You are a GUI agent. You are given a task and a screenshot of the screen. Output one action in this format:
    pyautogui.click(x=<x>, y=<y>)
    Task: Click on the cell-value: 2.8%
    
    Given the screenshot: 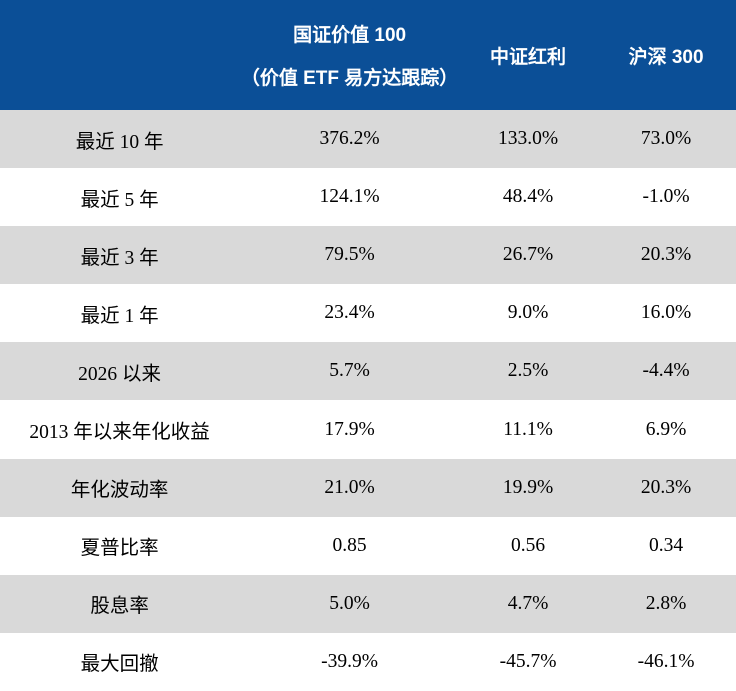 What is the action you would take?
    pyautogui.click(x=666, y=603)
    